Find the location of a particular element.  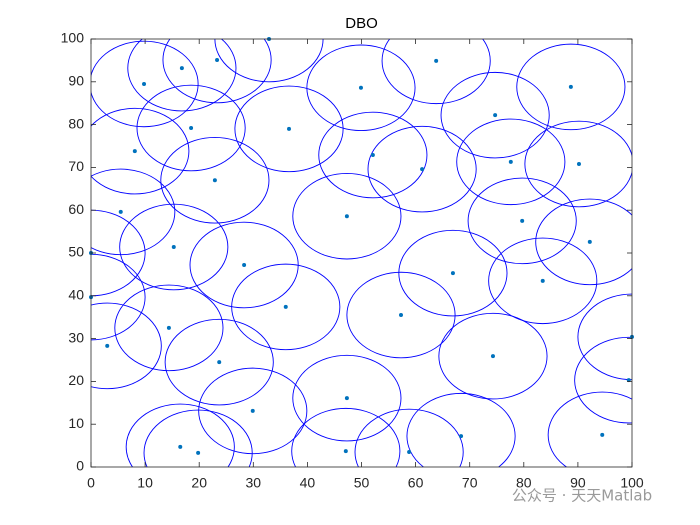

y-tick-label: 100 is located at coordinates (73, 38).